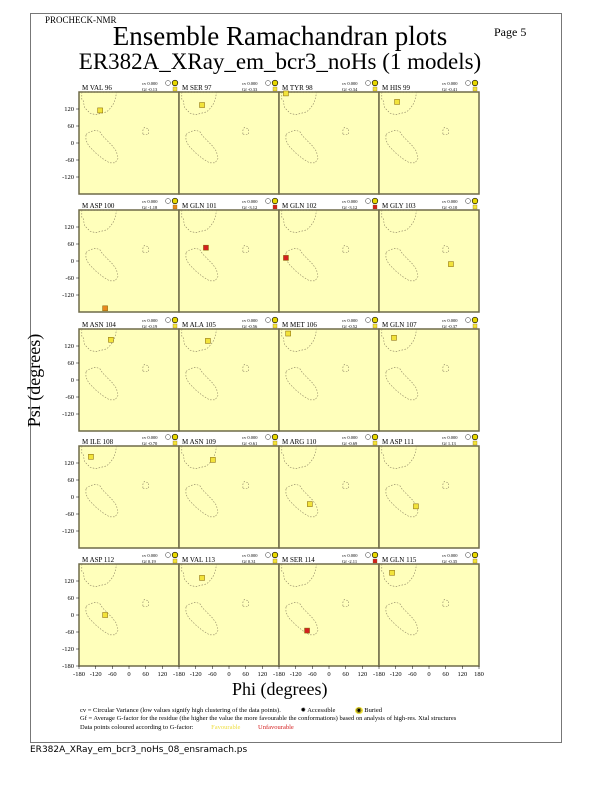 The height and width of the screenshot is (792, 612). What do you see at coordinates (199, 325) in the screenshot?
I see `residue-label: M ALA 105` at bounding box center [199, 325].